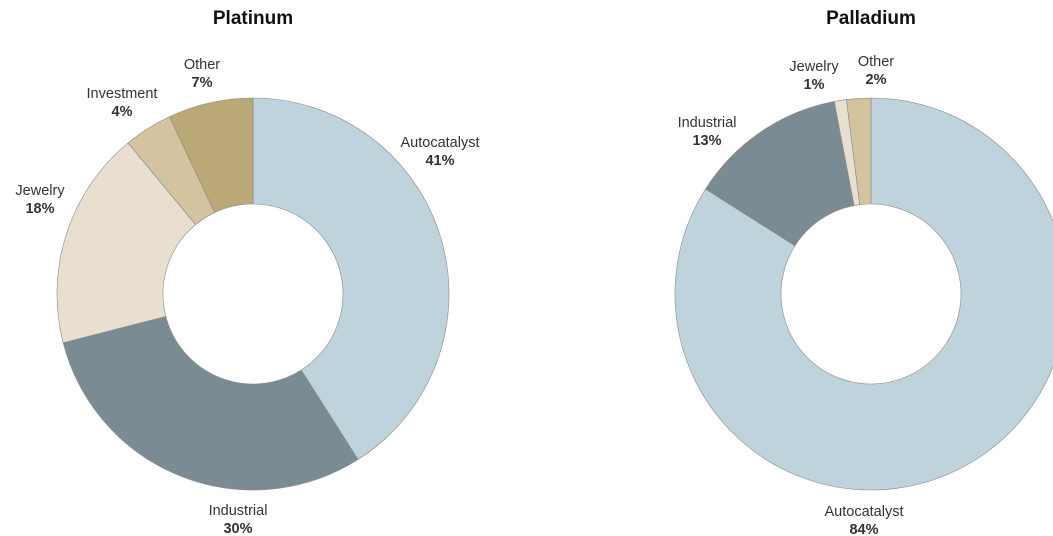 Image resolution: width=1053 pixels, height=536 pixels. Describe the element at coordinates (39, 209) in the screenshot. I see `slice-value-jewelry: 18%` at that location.